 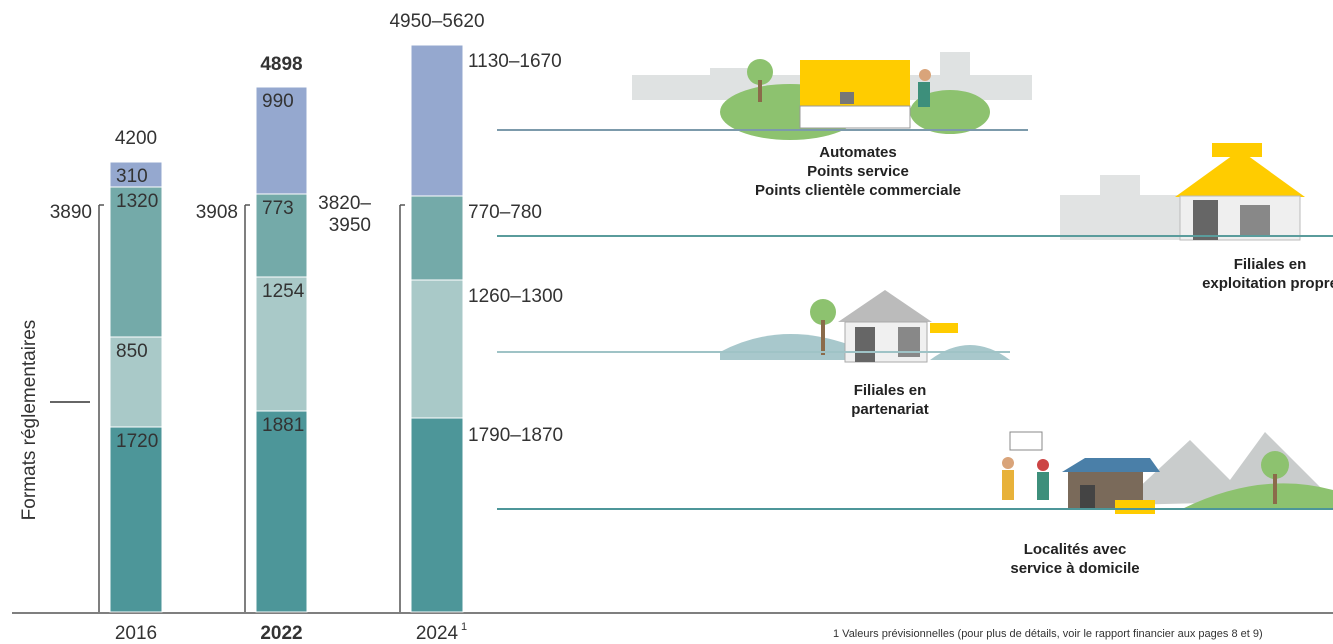 I want to click on segment-label: 1881, so click(x=283, y=425).